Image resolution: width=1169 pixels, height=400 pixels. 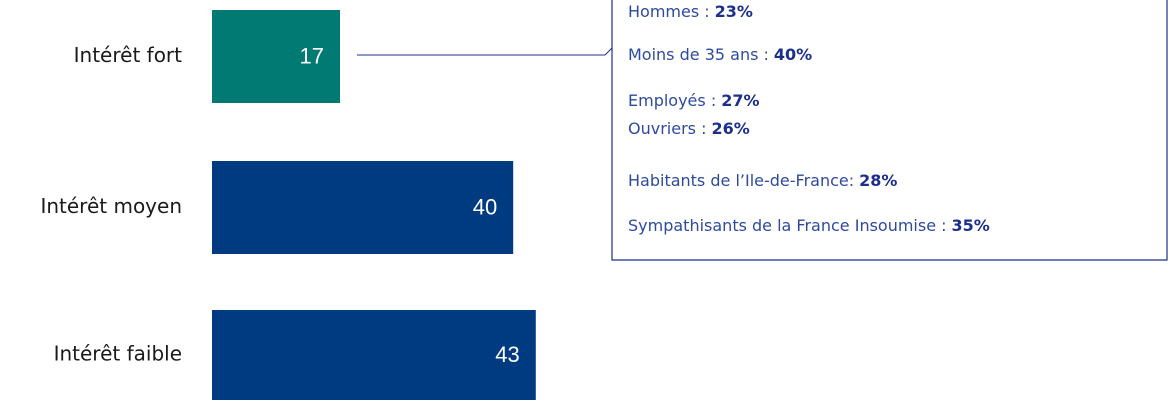 I want to click on annotation-value: 23%, so click(x=734, y=11).